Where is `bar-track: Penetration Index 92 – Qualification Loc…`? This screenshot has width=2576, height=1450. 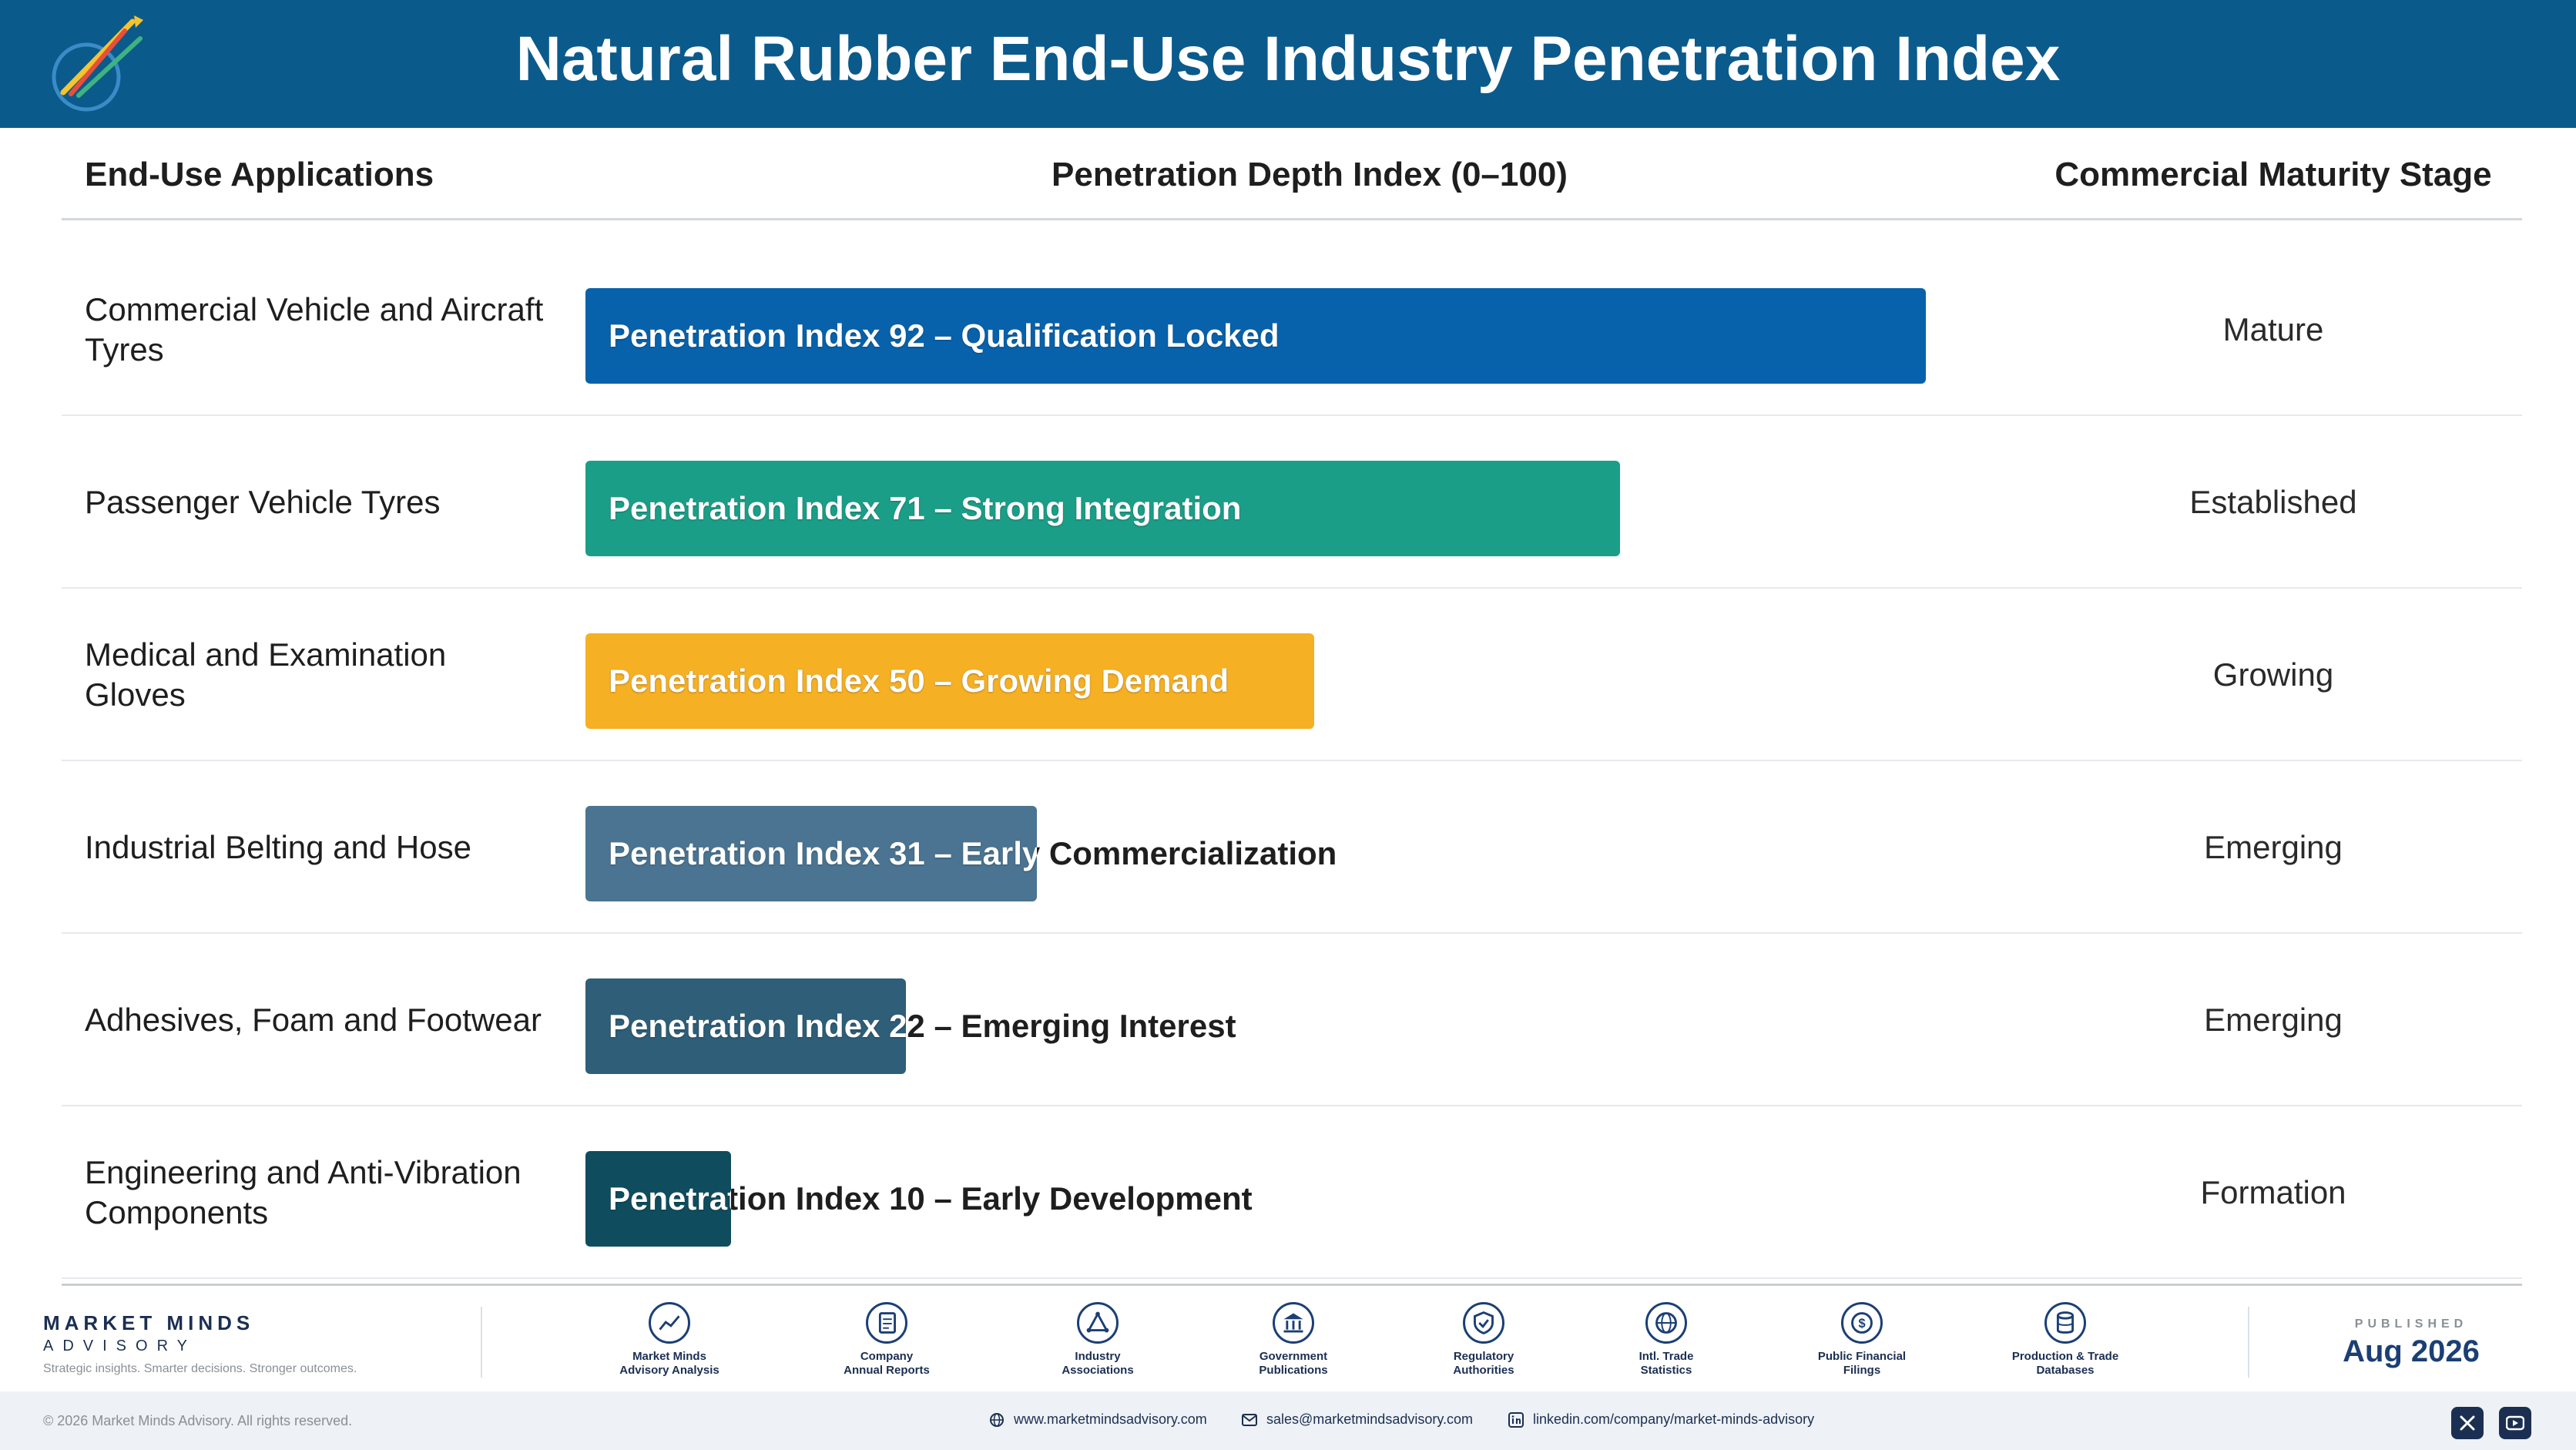
bar-track: Penetration Index 92 – Qualification Loc… is located at coordinates (1255, 336).